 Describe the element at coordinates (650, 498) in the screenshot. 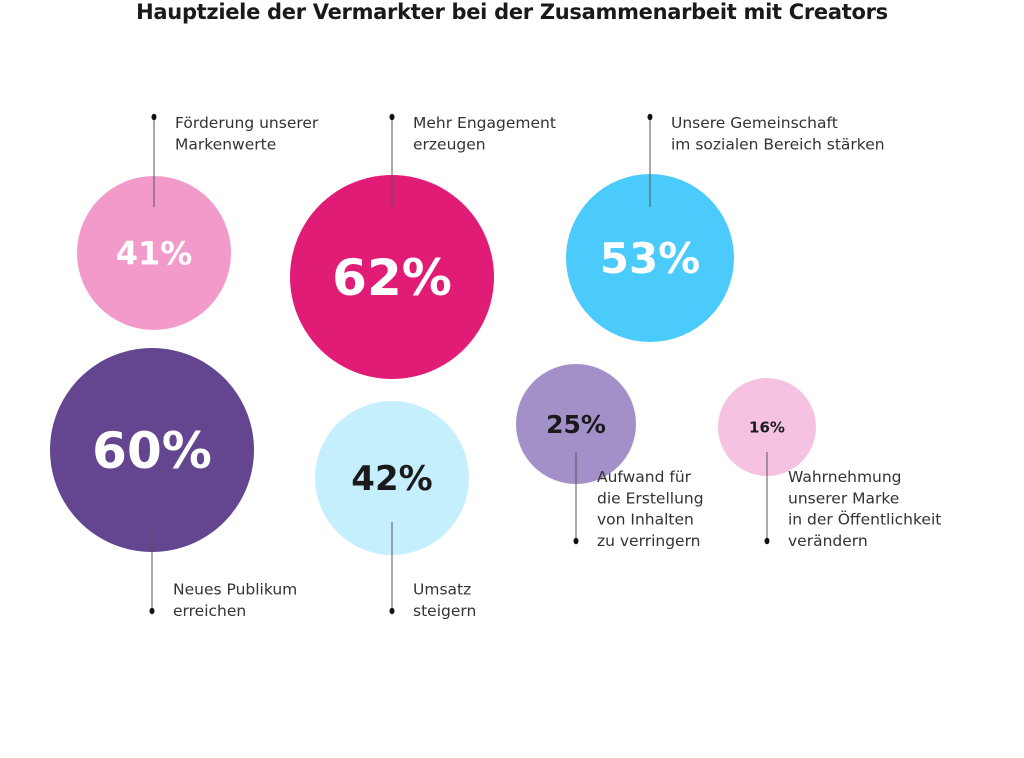

I see `bubble-category-label: die Erstellung` at that location.